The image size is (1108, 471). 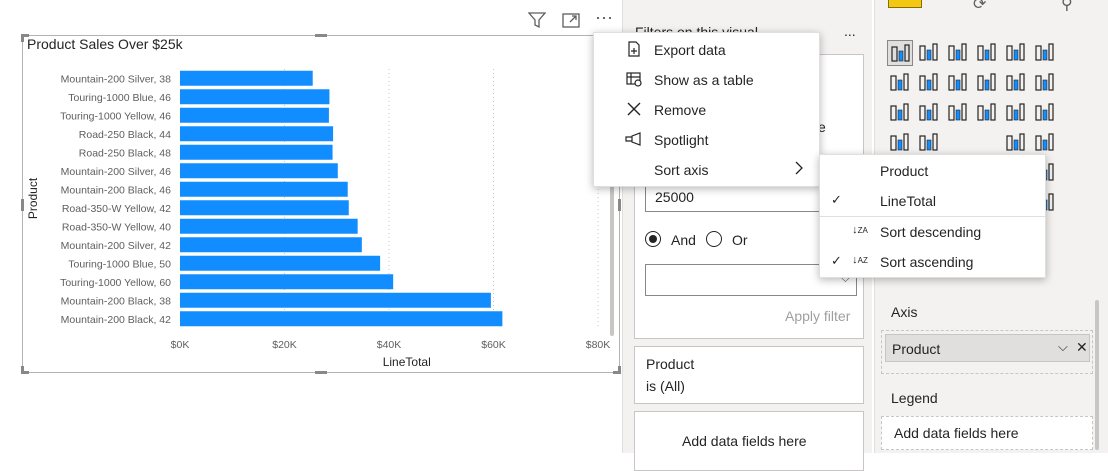 I want to click on export-data-icon, so click(x=634, y=50).